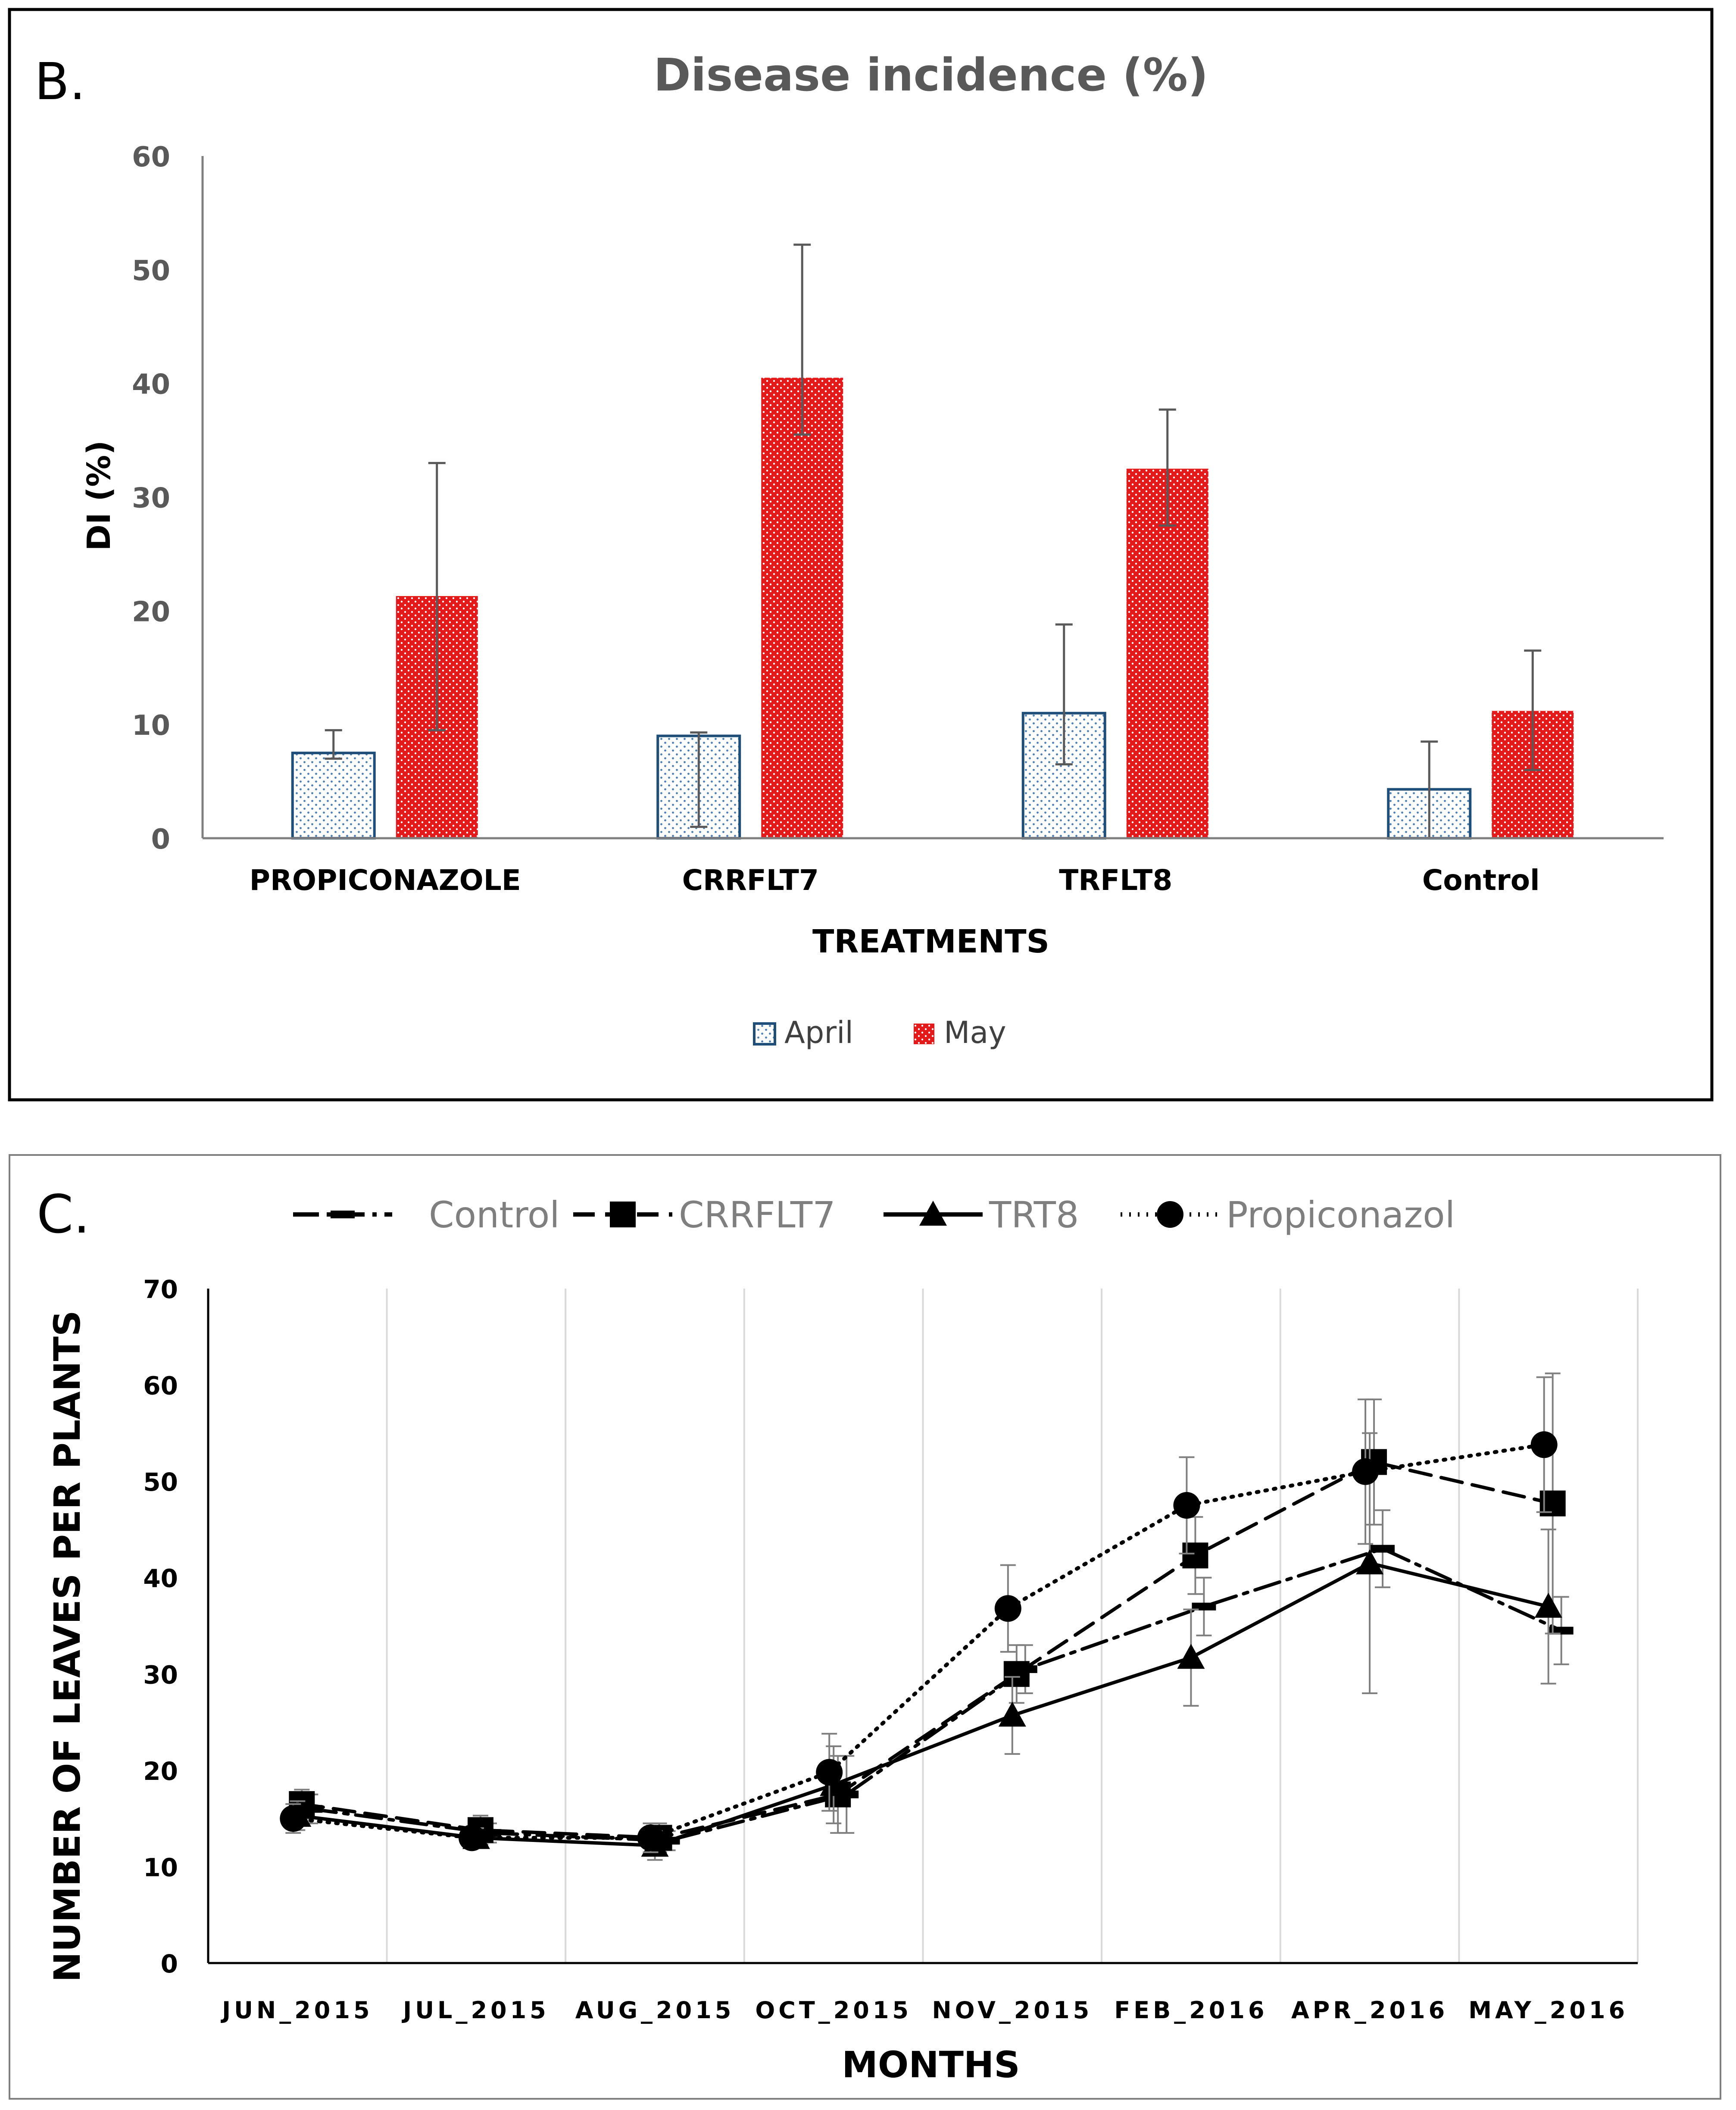 This screenshot has width=1736, height=2110. I want to click on panel-c-xlabel: MONTHS, so click(931, 2065).